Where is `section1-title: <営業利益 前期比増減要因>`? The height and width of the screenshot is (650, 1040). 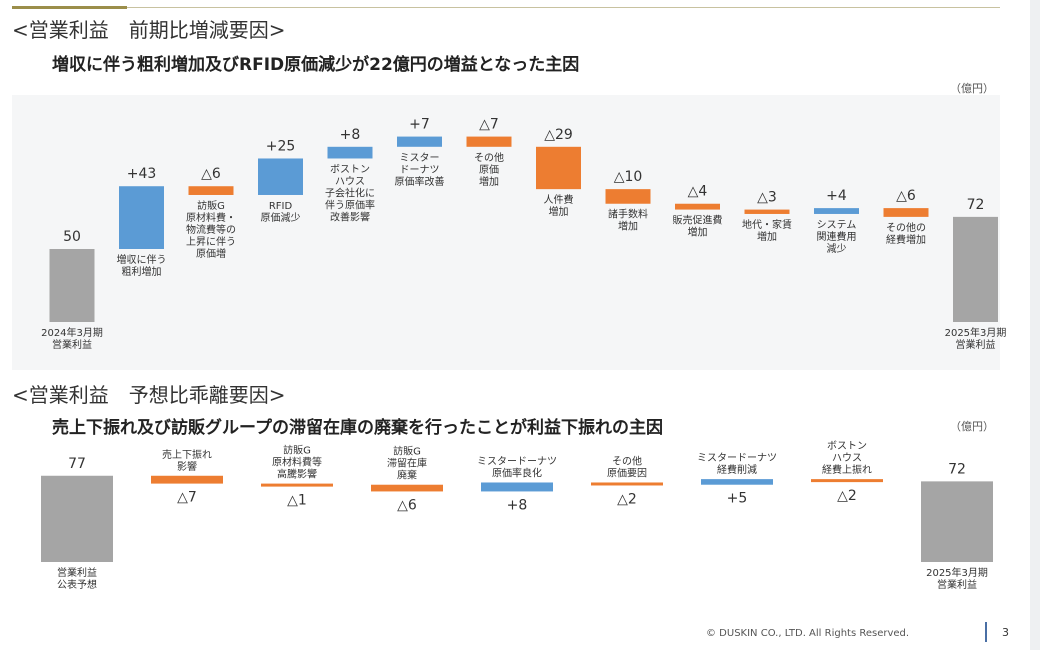 section1-title: <営業利益 前期比増減要因> is located at coordinates (149, 30).